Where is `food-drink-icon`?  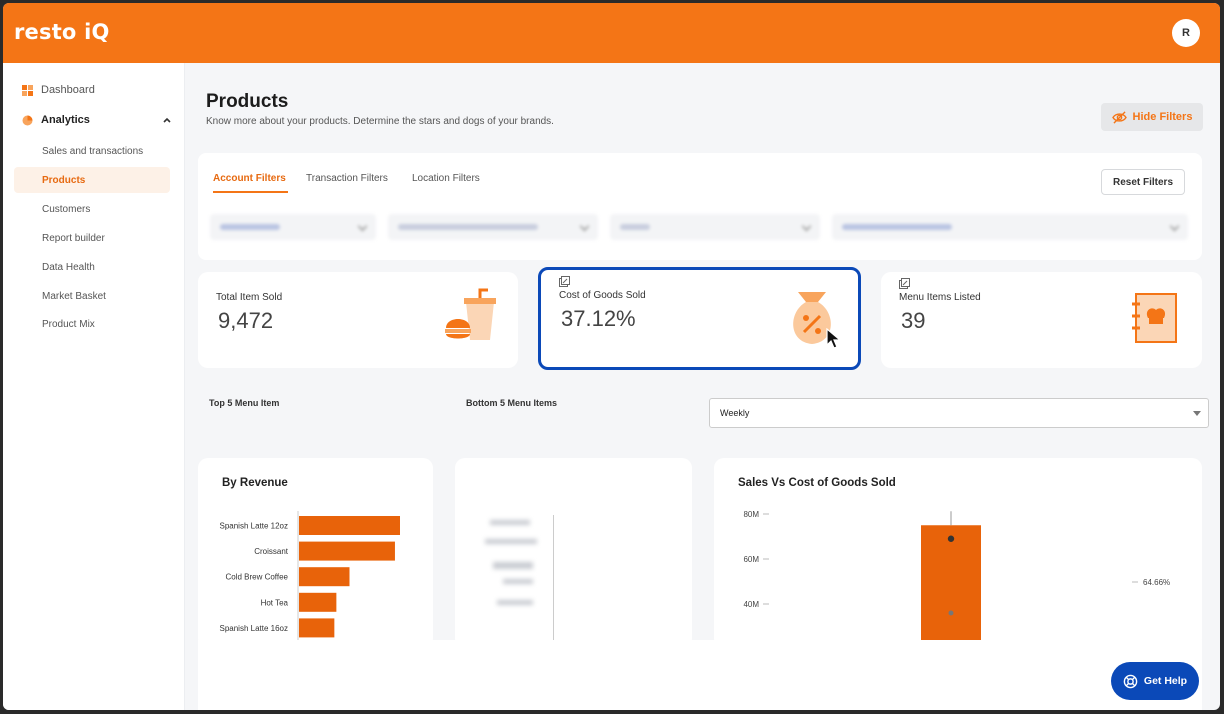
food-drink-icon is located at coordinates (470, 314).